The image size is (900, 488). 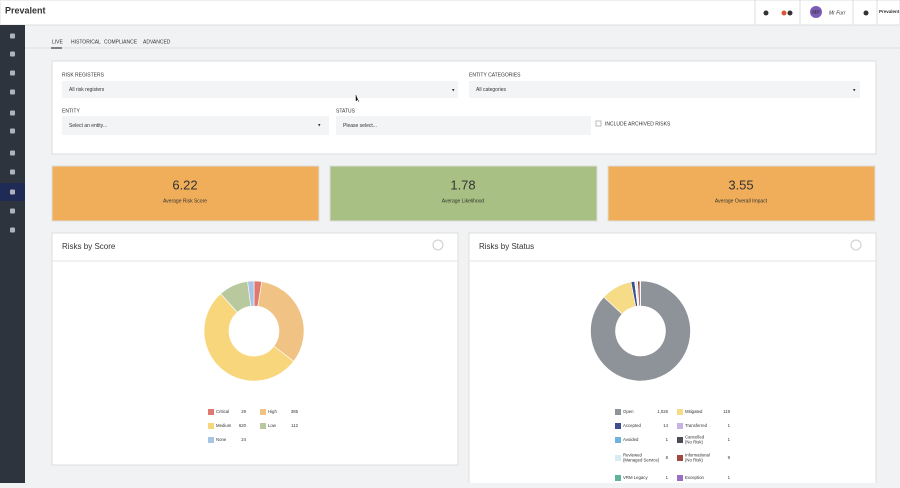 What do you see at coordinates (790, 13) in the screenshot?
I see `bell-icon` at bounding box center [790, 13].